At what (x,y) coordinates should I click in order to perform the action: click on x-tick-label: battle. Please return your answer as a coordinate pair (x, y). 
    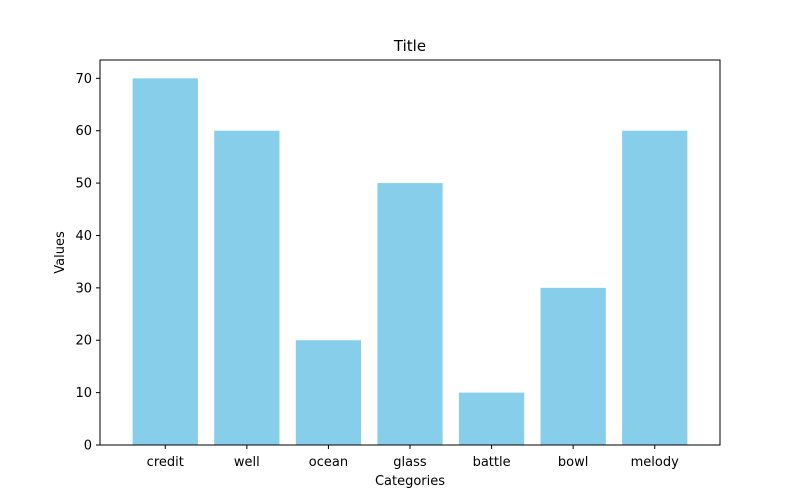
    Looking at the image, I should click on (492, 462).